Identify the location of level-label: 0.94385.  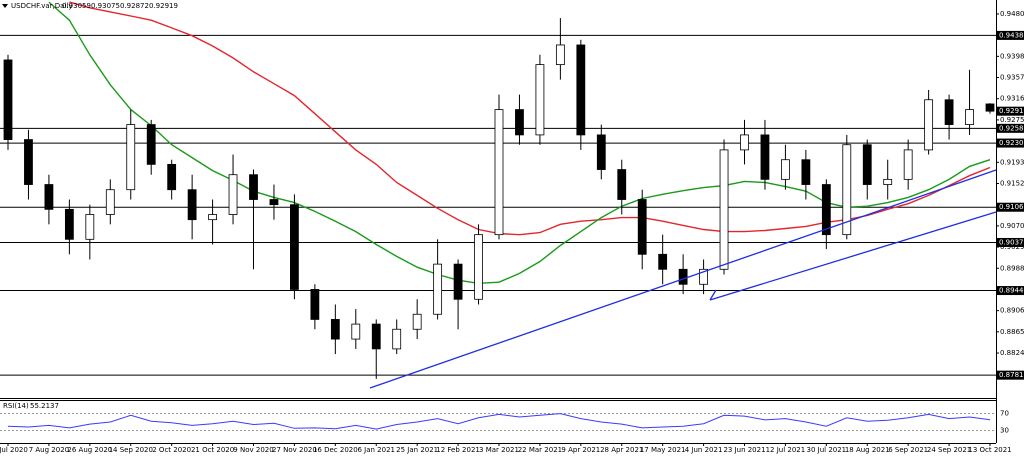
(1011, 35).